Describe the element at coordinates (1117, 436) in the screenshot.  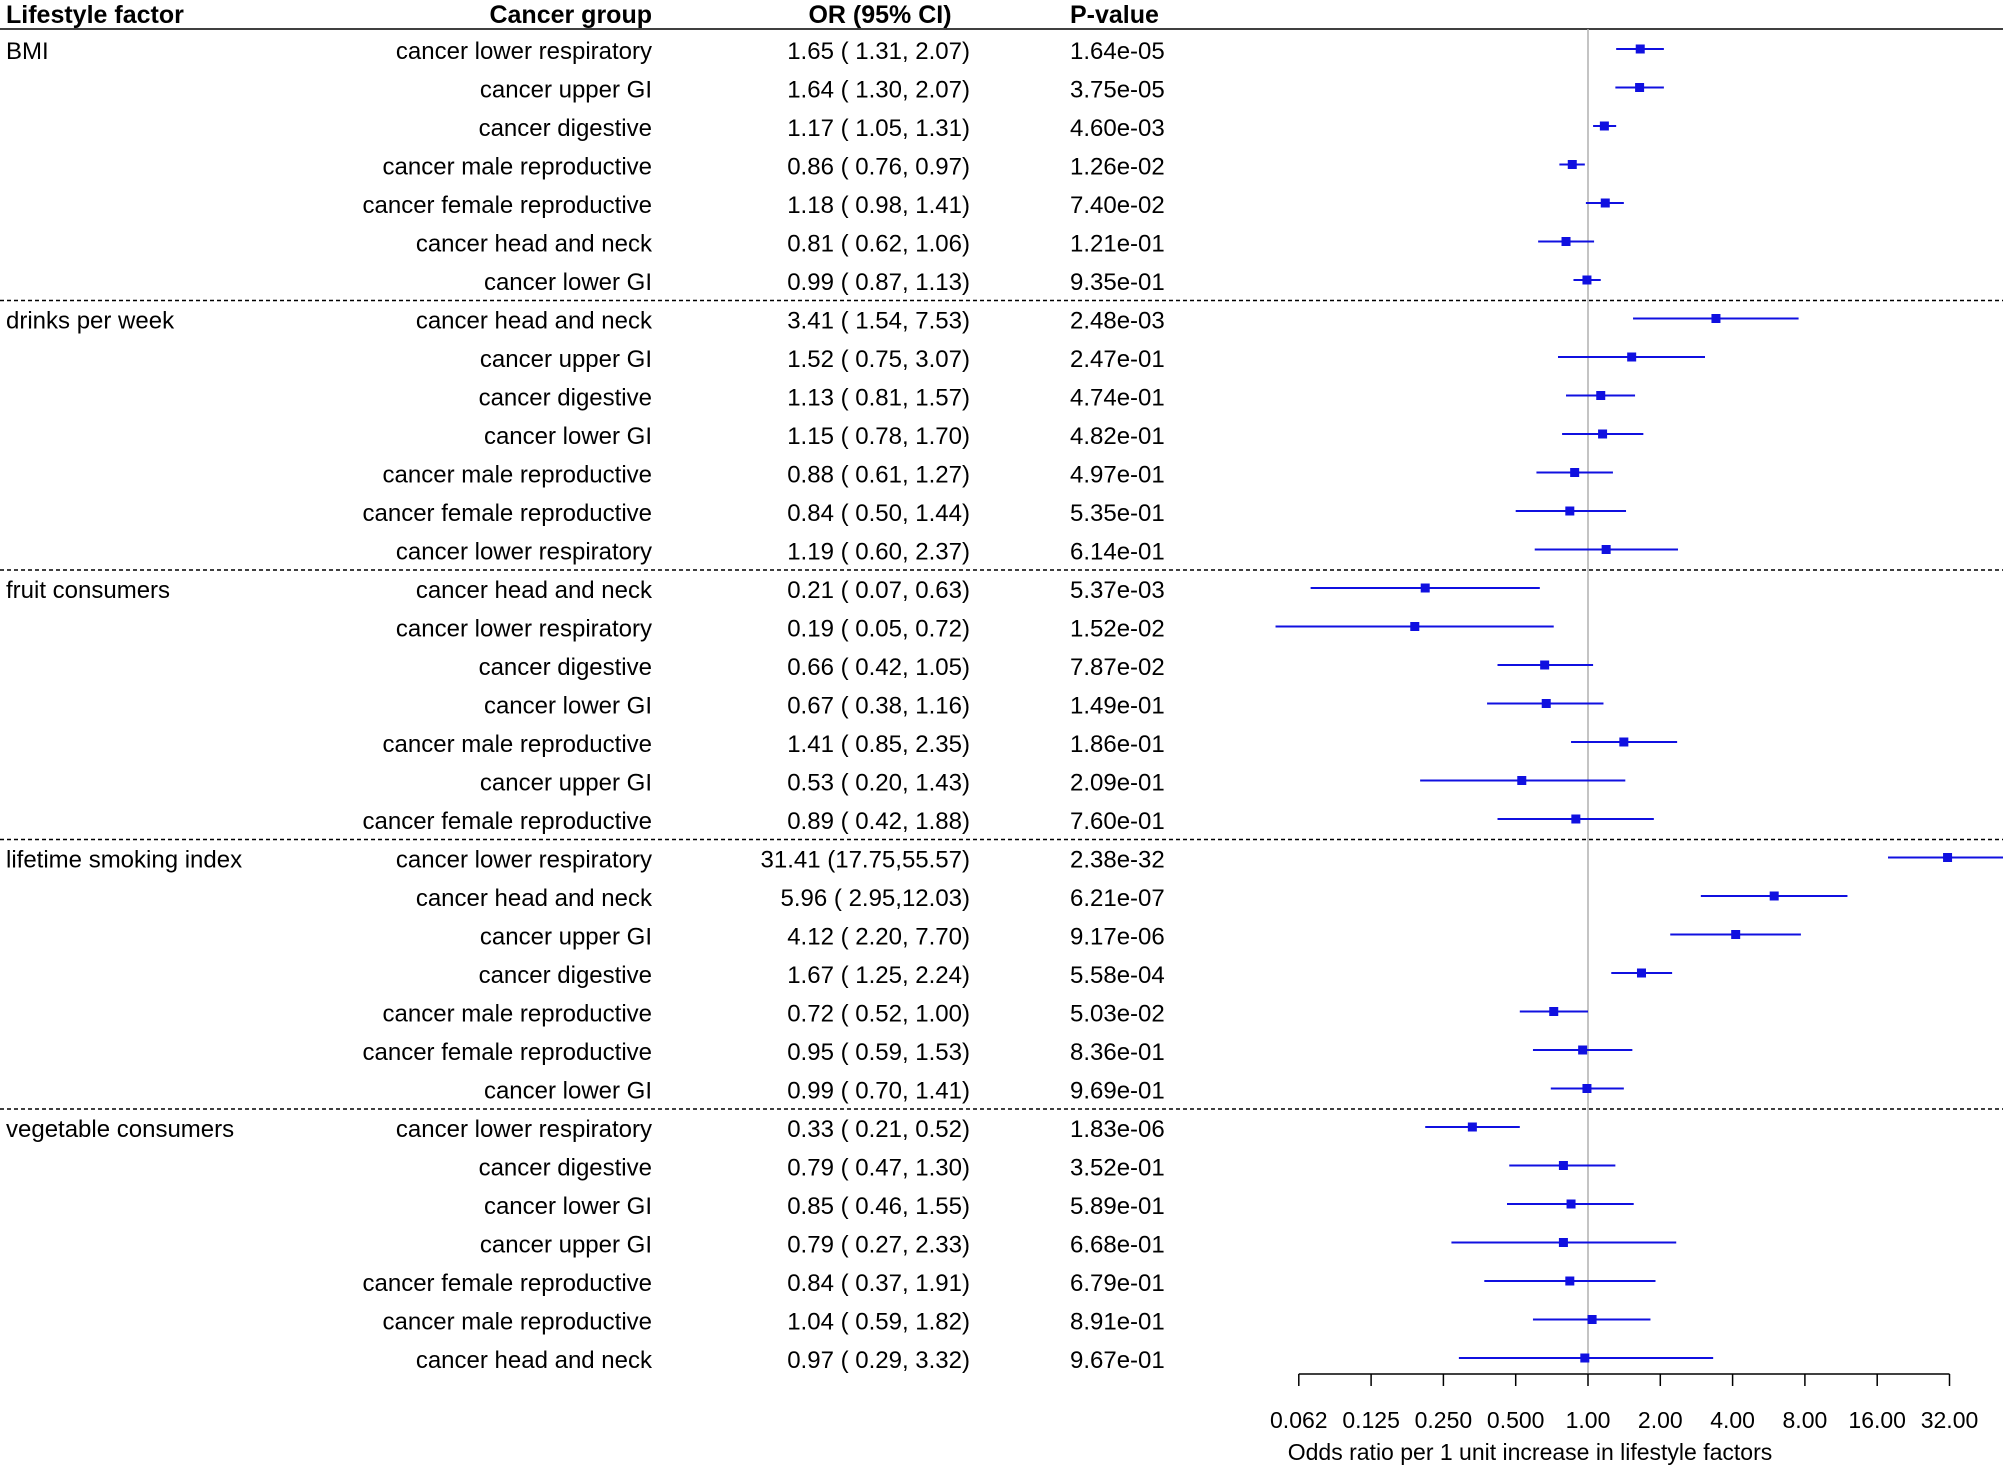
I see `p-value: 4.82e-01` at that location.